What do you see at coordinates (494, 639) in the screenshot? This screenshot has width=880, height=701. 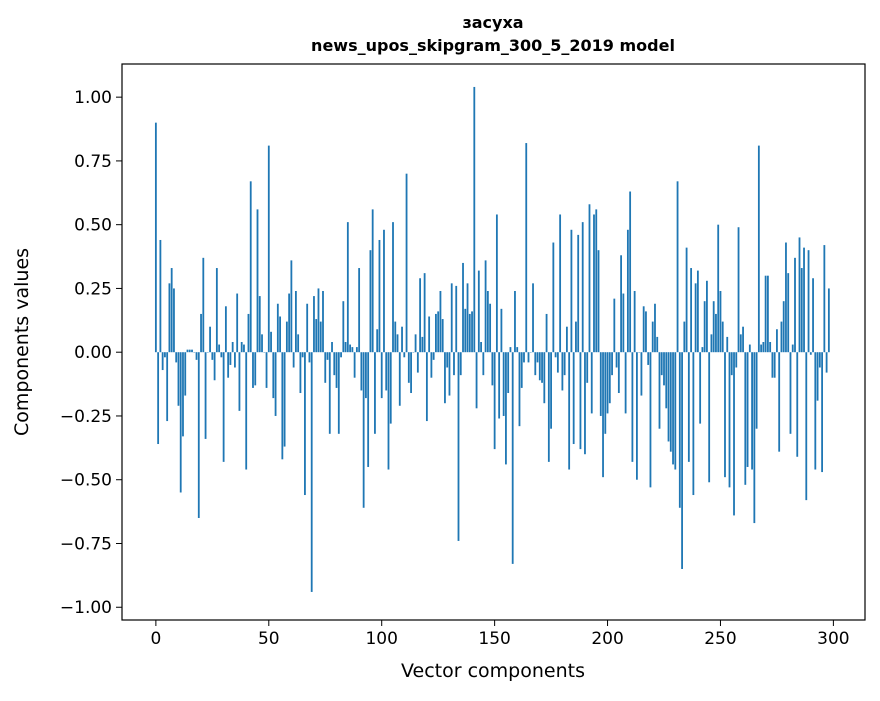 I see `x-tick-label: 150` at bounding box center [494, 639].